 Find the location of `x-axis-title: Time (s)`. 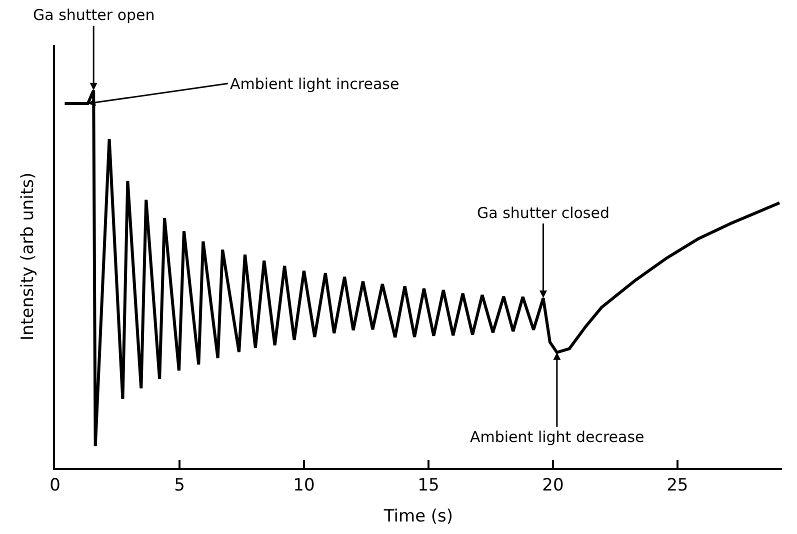

x-axis-title: Time (s) is located at coordinates (418, 516).